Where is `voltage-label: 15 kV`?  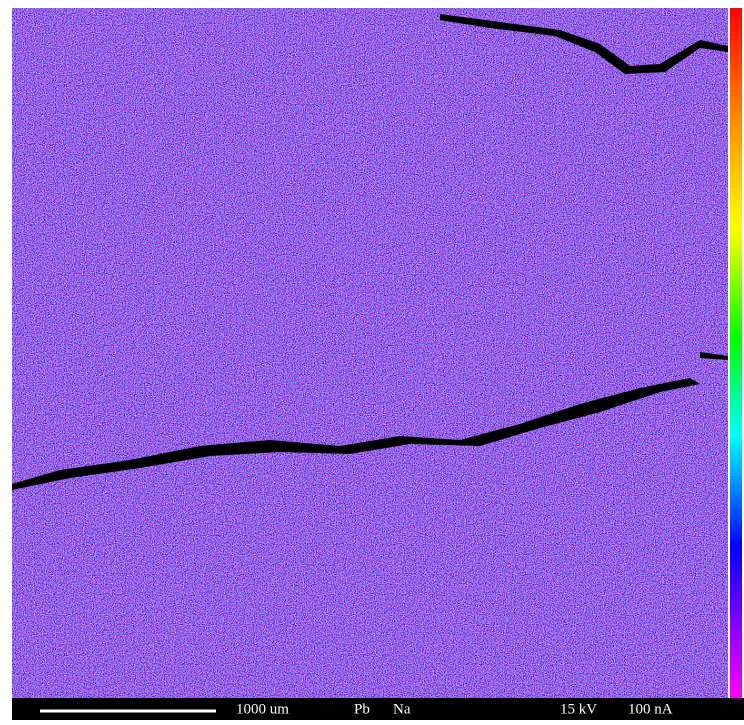
voltage-label: 15 kV is located at coordinates (578, 709).